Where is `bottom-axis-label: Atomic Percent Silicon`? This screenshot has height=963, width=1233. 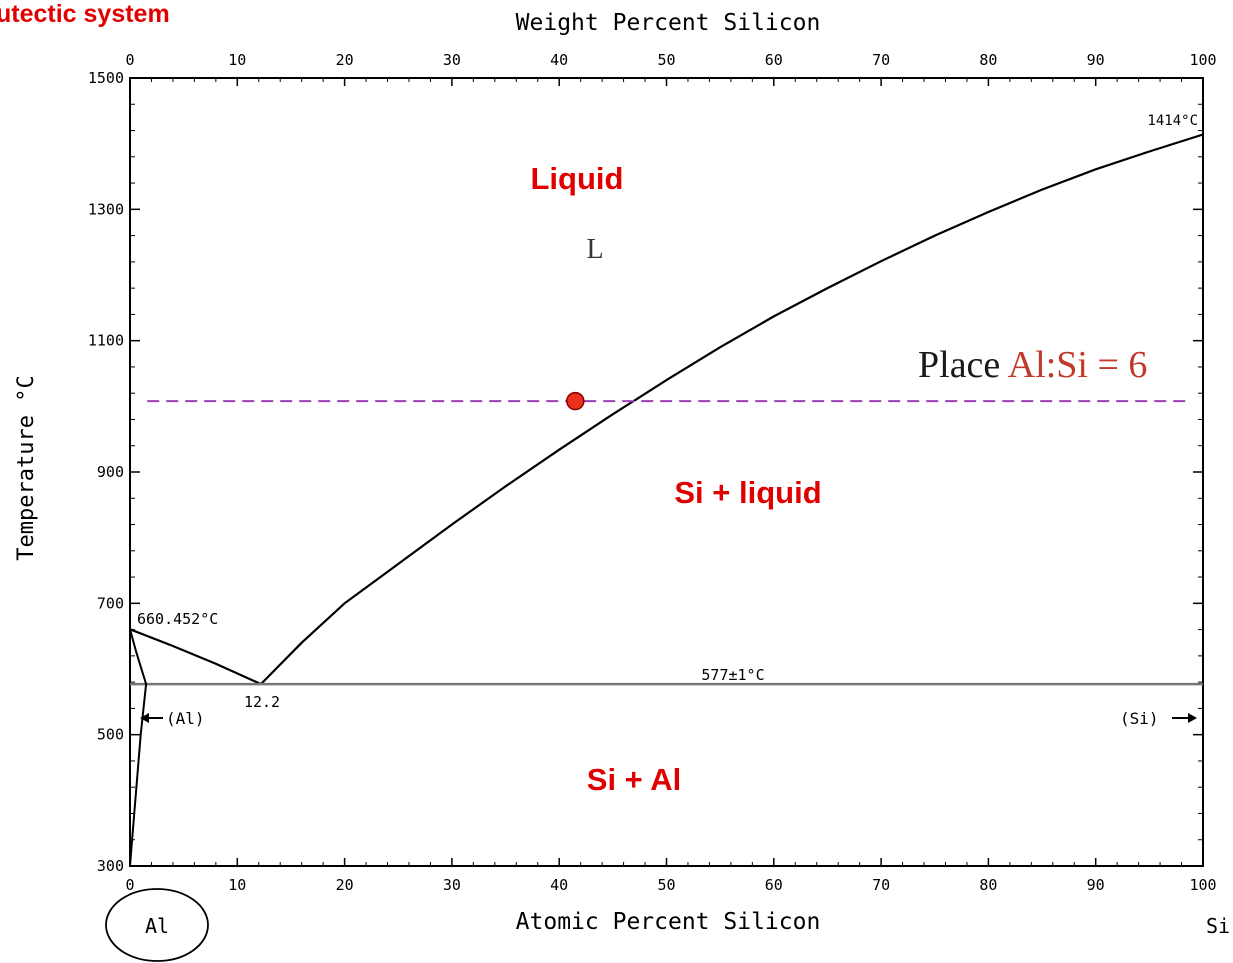 bottom-axis-label: Atomic Percent Silicon is located at coordinates (668, 922).